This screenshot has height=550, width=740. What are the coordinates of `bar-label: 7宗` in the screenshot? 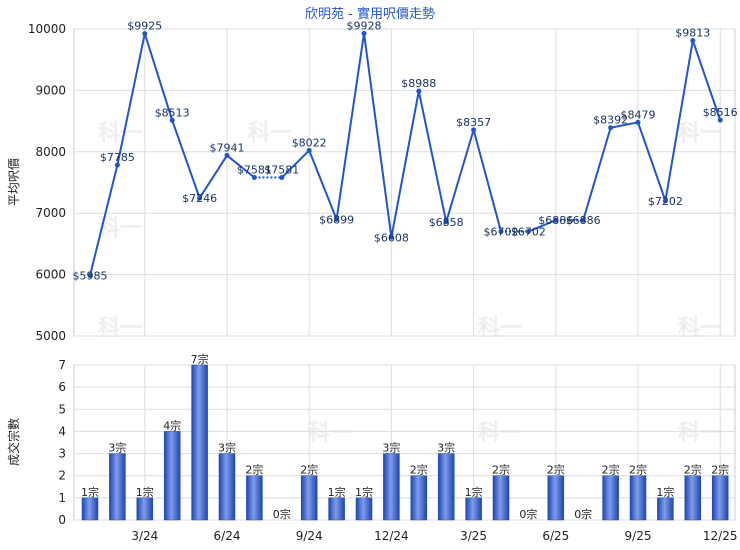 It's located at (200, 359).